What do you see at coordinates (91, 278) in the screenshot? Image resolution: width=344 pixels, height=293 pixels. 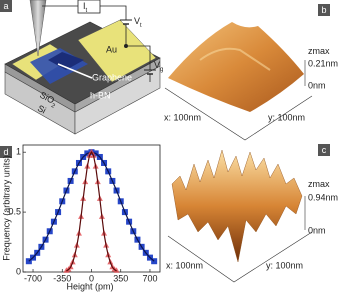 I see `x-tick-label: 0` at bounding box center [91, 278].